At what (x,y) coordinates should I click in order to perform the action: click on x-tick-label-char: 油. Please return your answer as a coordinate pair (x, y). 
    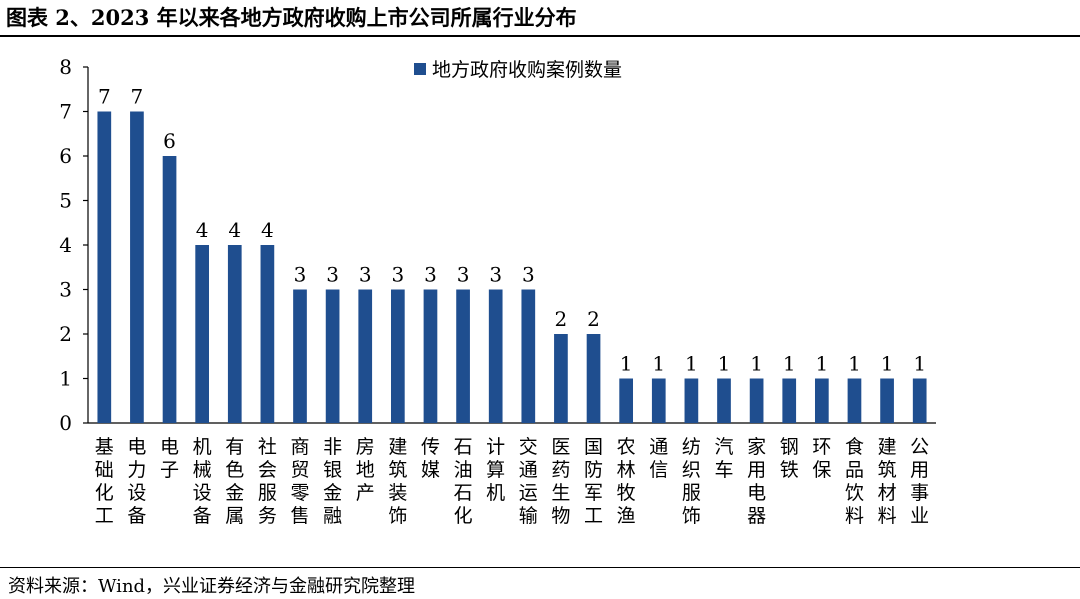
    Looking at the image, I should click on (463, 470).